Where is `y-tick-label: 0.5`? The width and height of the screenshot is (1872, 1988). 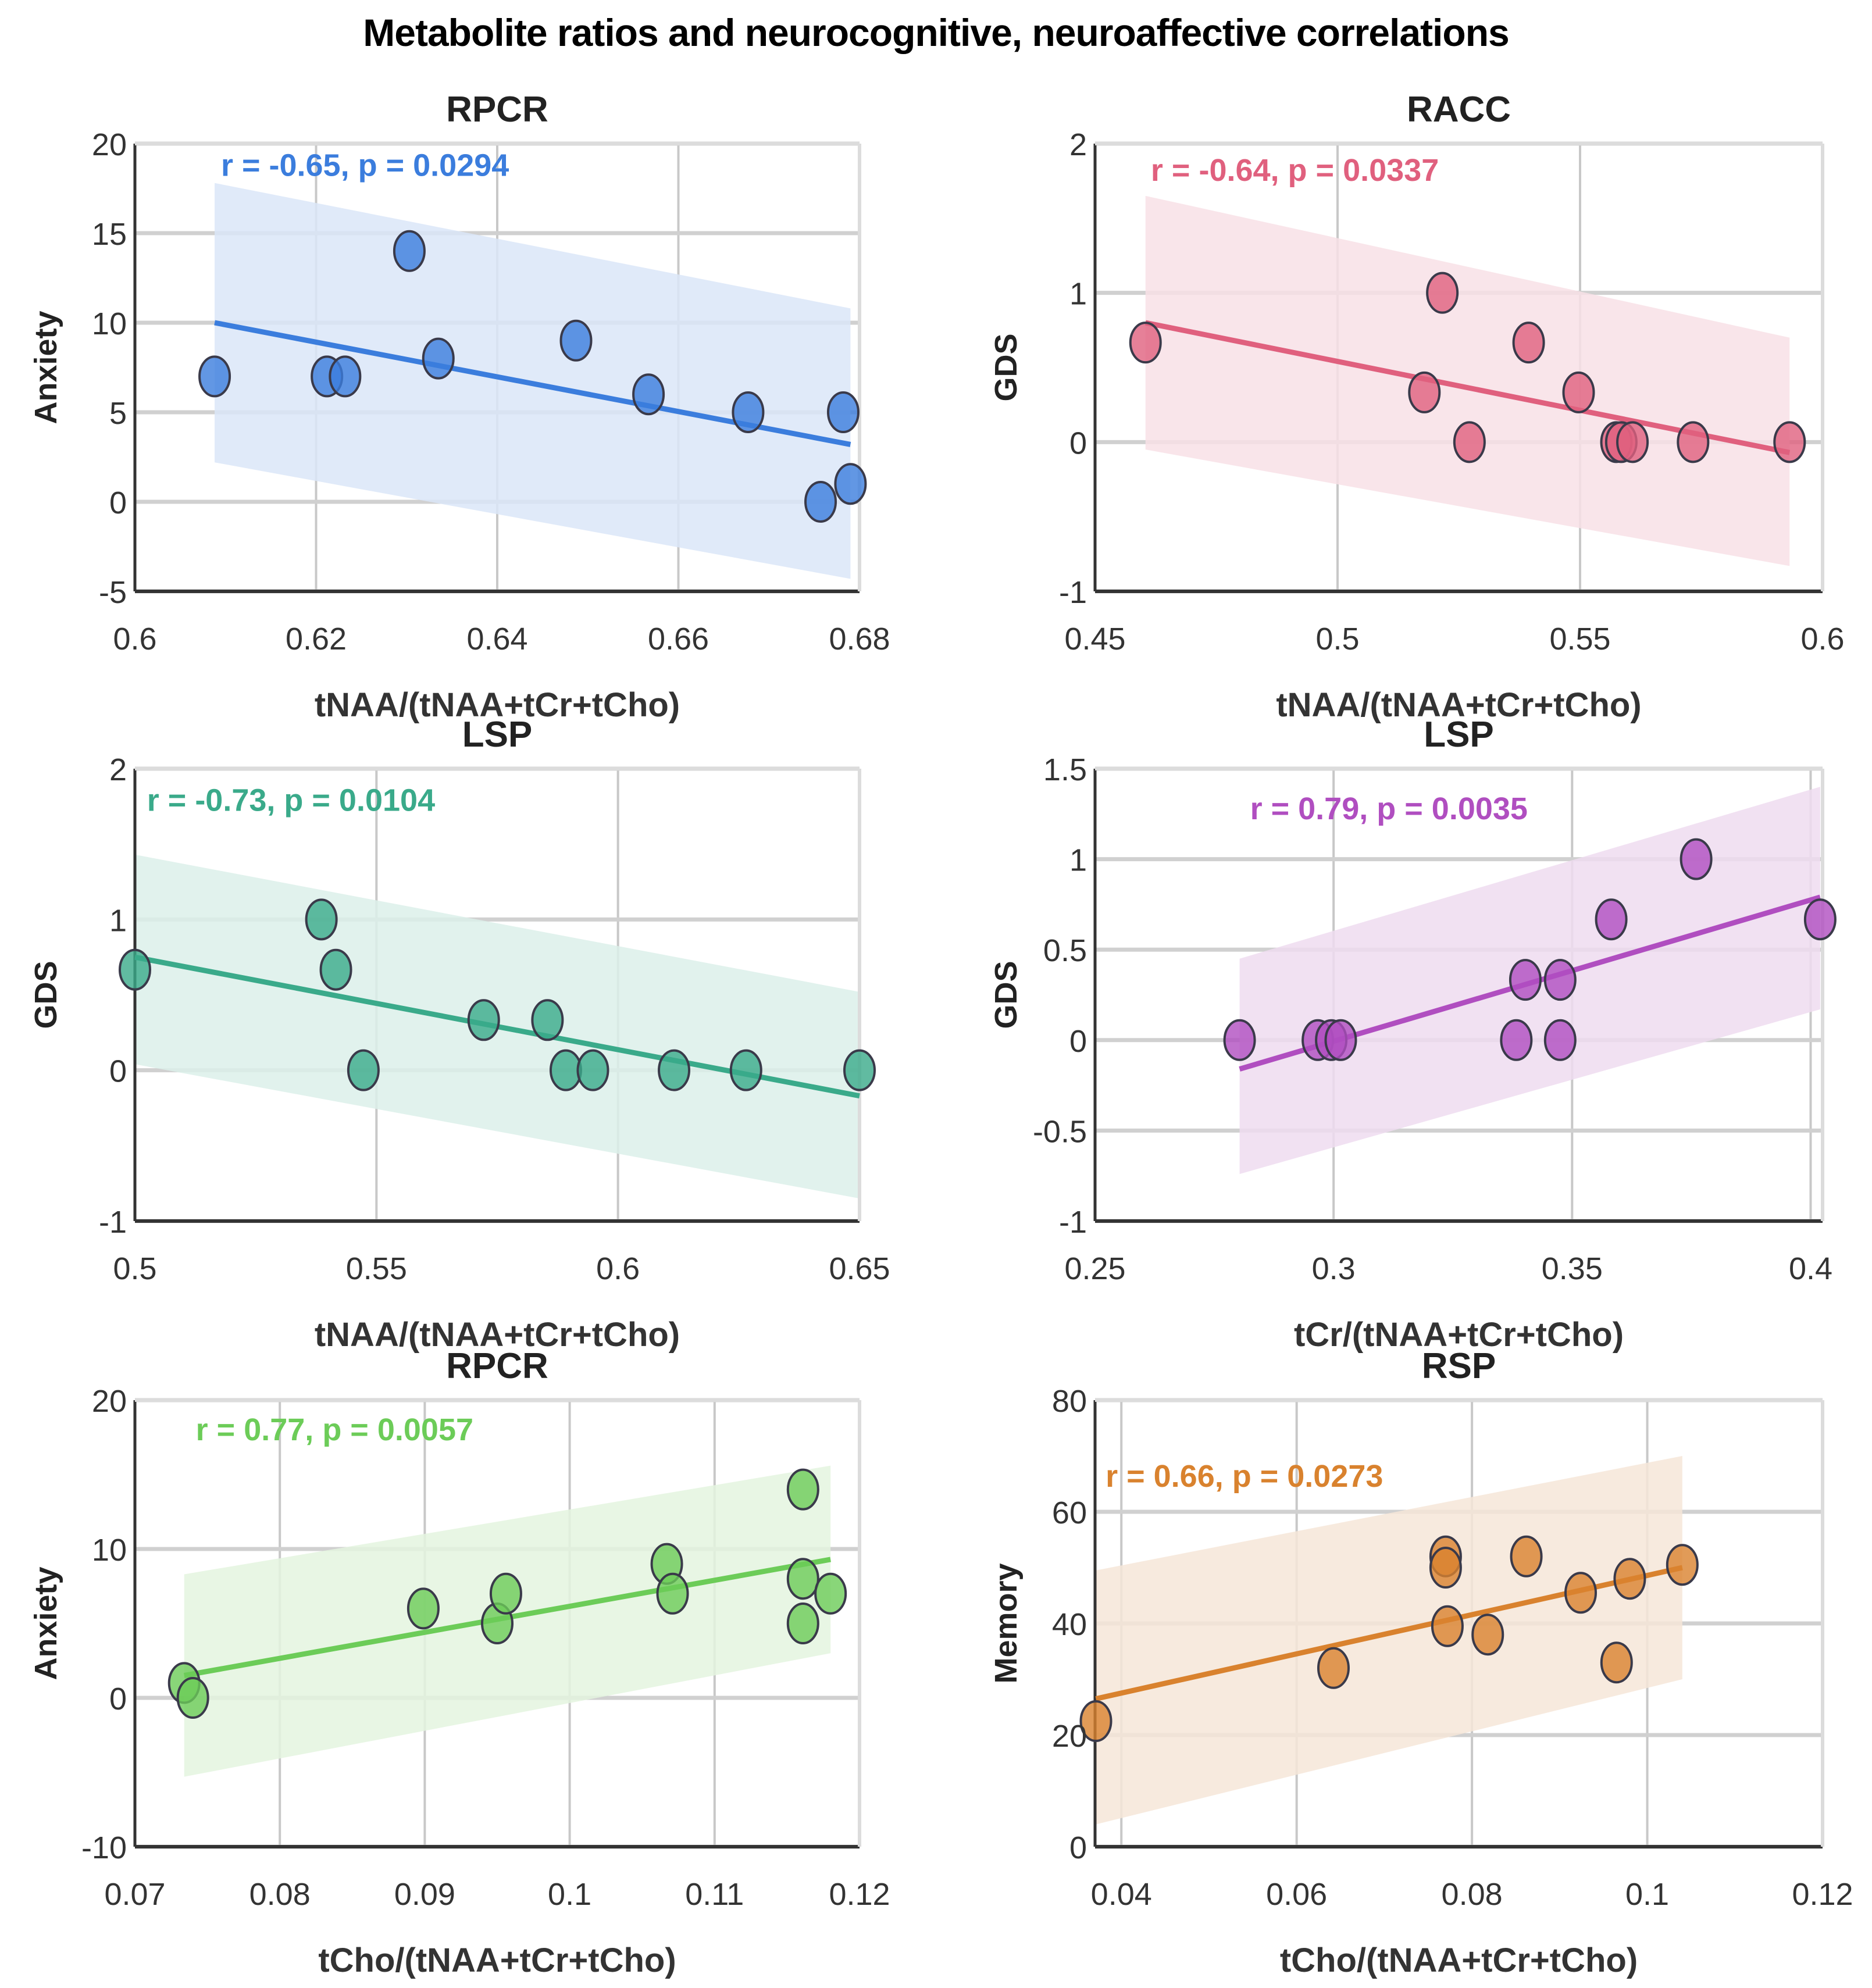 y-tick-label: 0.5 is located at coordinates (1065, 950).